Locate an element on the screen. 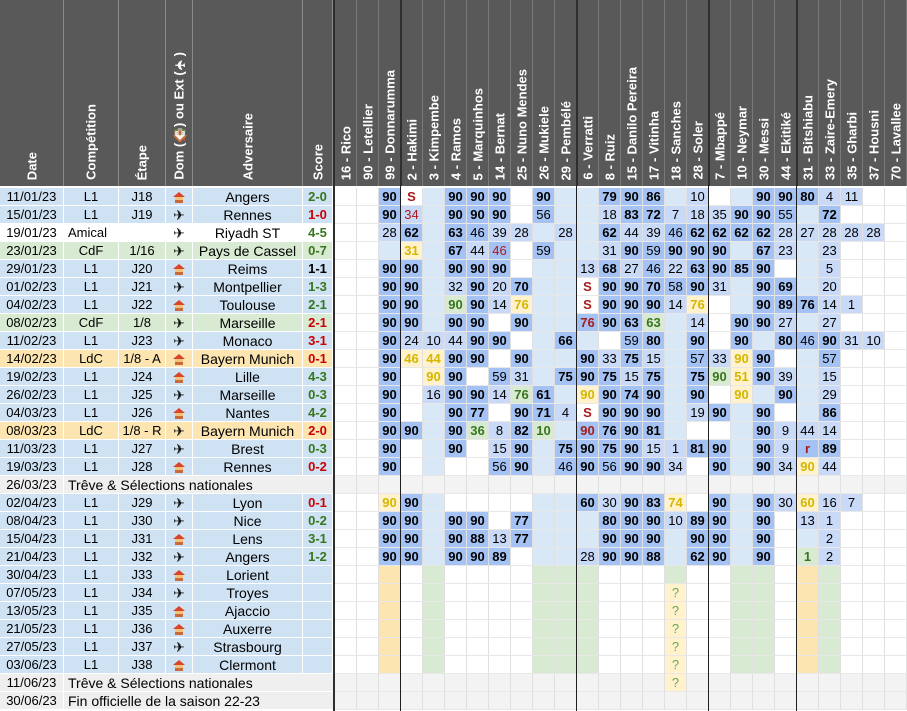  date-cell: 14/02/23 is located at coordinates (32, 359).